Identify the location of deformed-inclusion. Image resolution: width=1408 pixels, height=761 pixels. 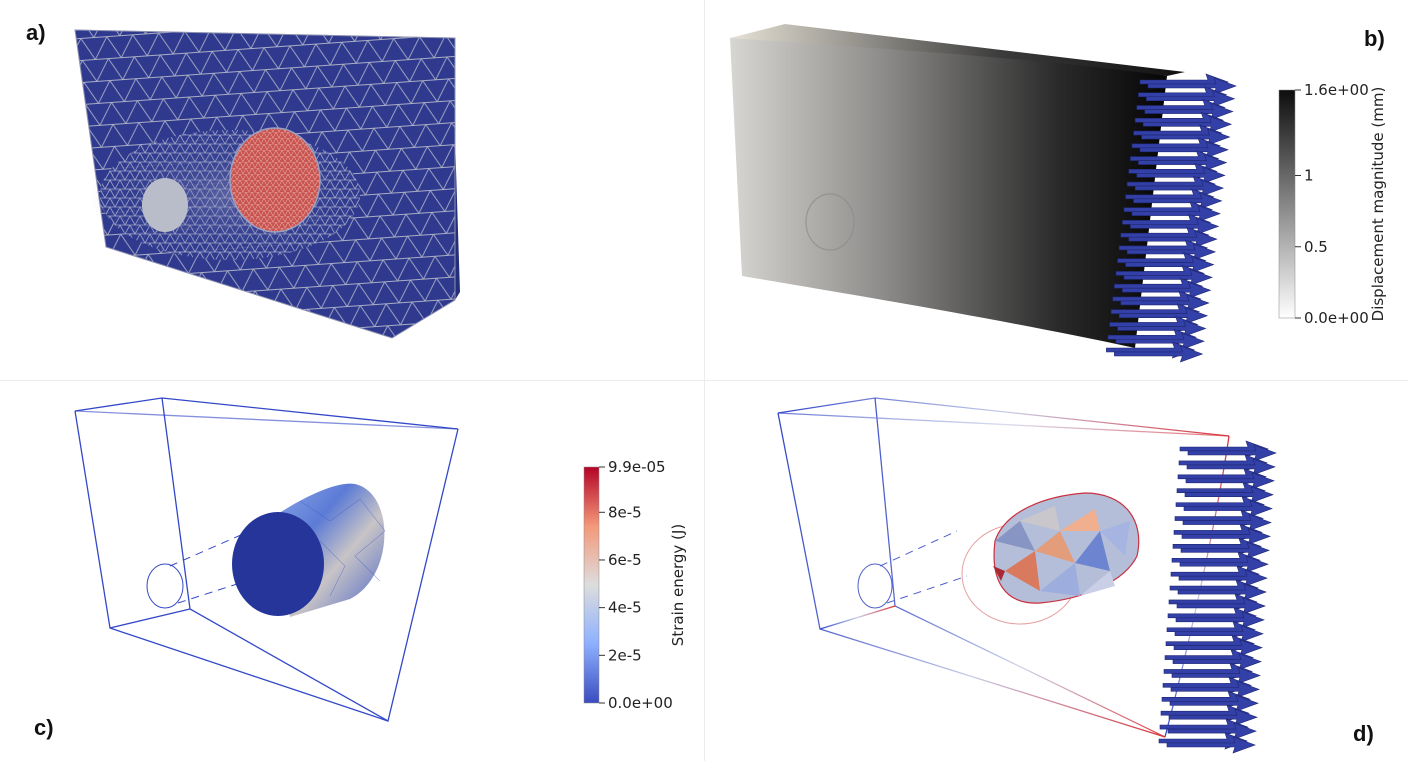
(1066, 548).